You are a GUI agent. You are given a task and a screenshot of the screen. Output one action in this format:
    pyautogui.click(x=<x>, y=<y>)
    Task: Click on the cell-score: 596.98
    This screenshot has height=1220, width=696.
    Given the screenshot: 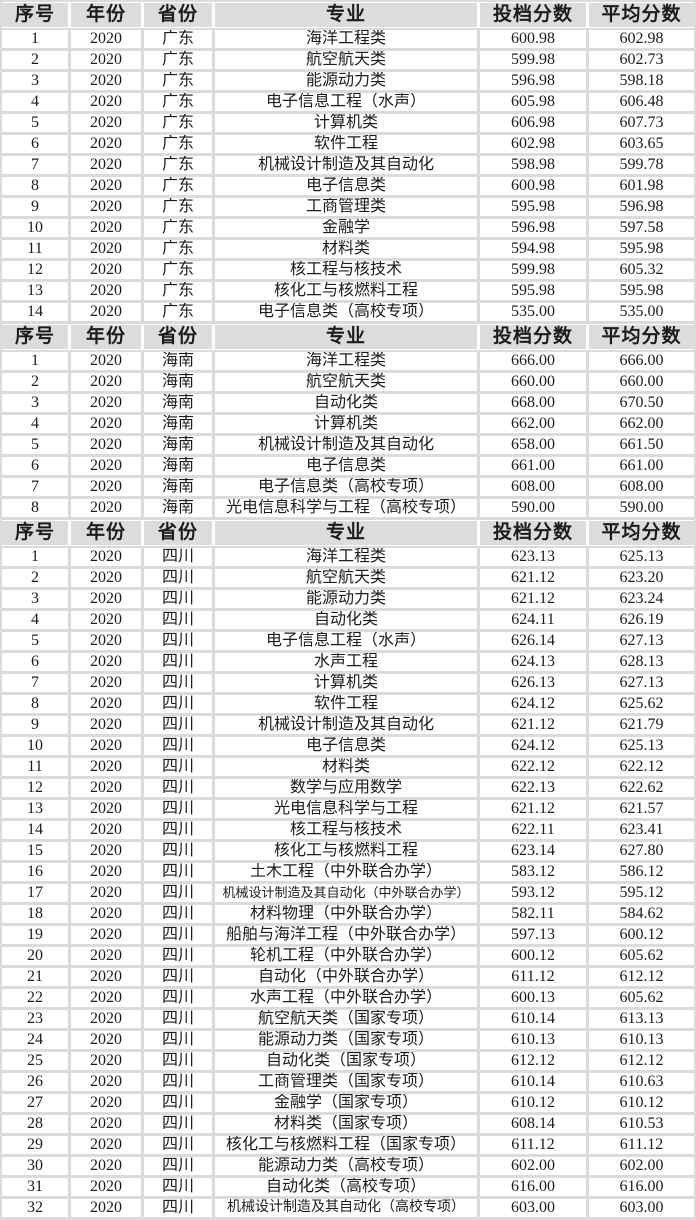 What is the action you would take?
    pyautogui.click(x=533, y=228)
    